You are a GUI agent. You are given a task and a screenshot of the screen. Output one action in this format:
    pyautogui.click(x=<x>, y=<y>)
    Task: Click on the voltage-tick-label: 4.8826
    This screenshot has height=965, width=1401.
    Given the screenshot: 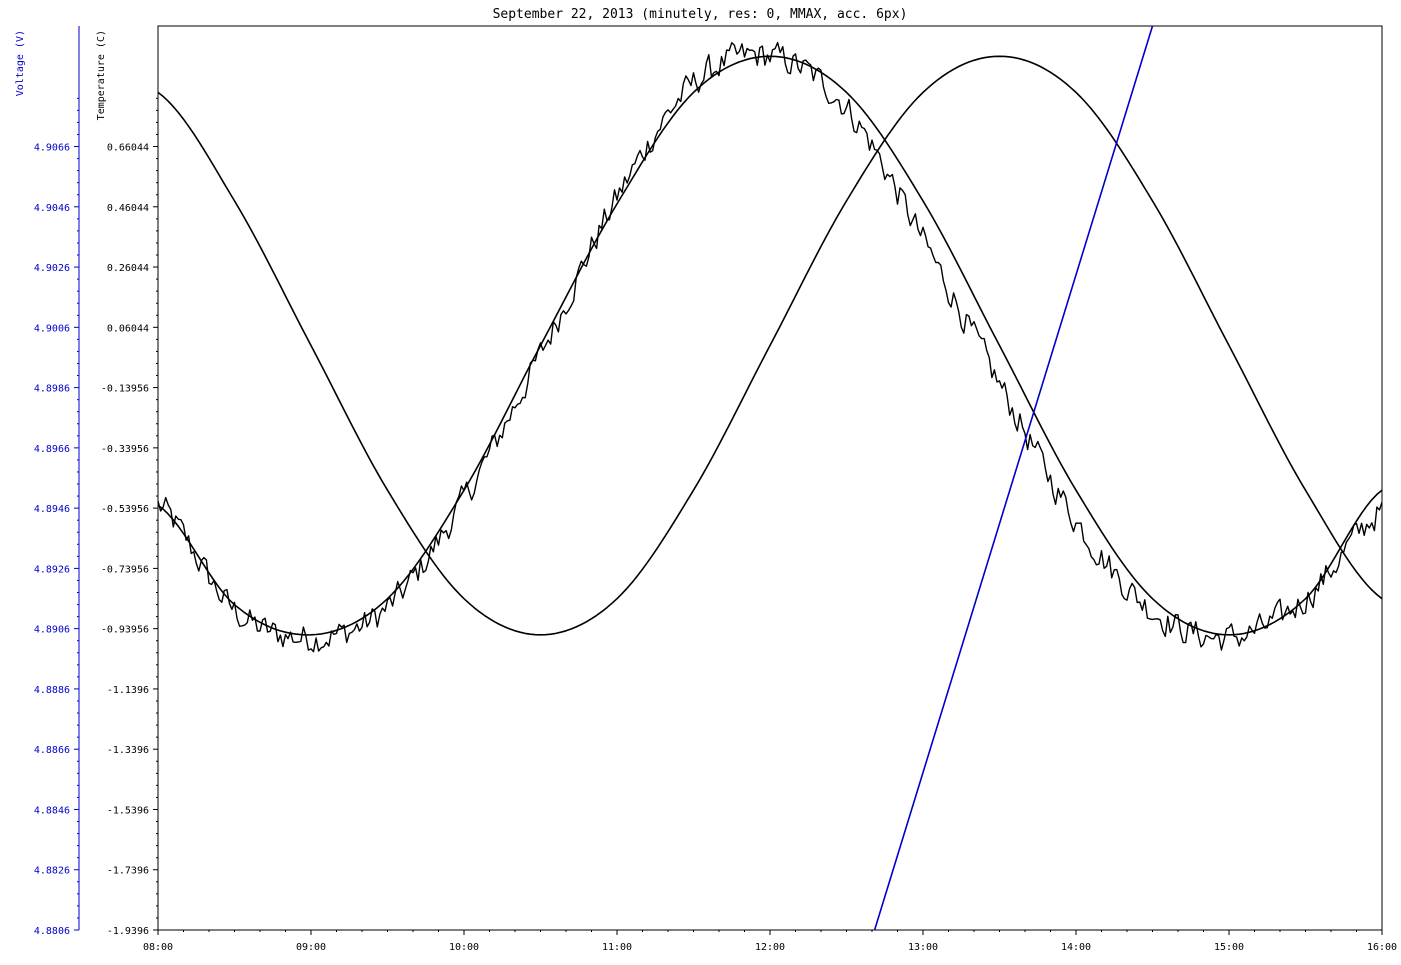 What is the action you would take?
    pyautogui.click(x=52, y=871)
    